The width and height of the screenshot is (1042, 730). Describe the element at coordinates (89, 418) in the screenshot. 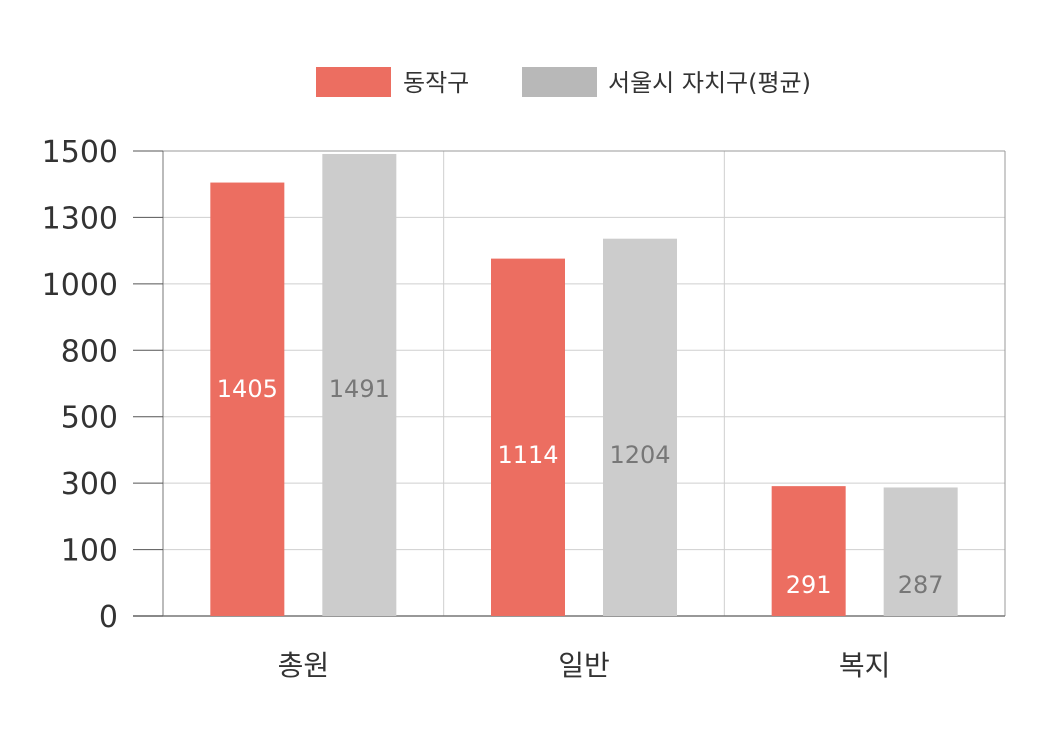

I see `y-tick-label: 500` at that location.